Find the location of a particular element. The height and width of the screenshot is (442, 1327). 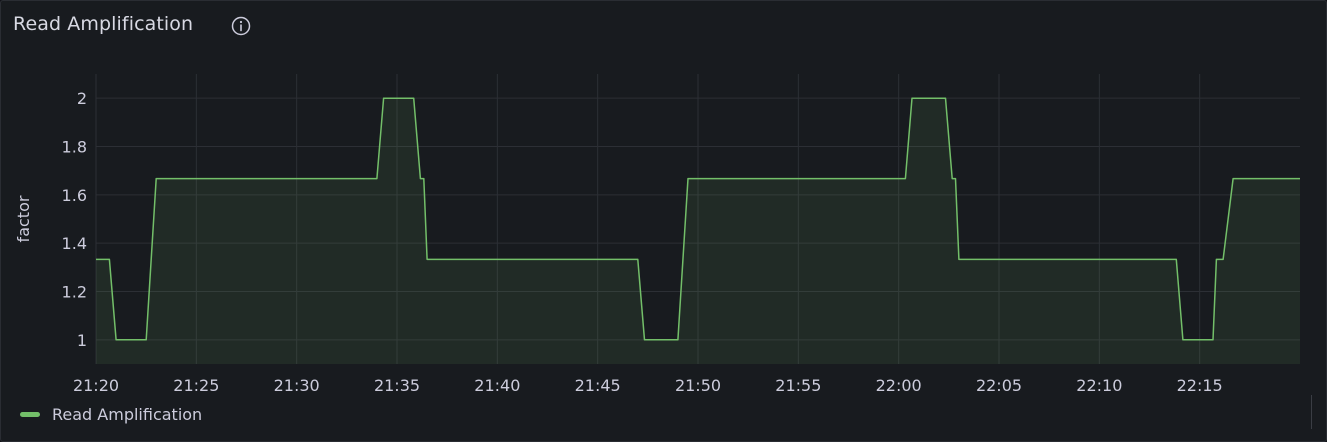

x-tick-label: 21:30 is located at coordinates (297, 385).